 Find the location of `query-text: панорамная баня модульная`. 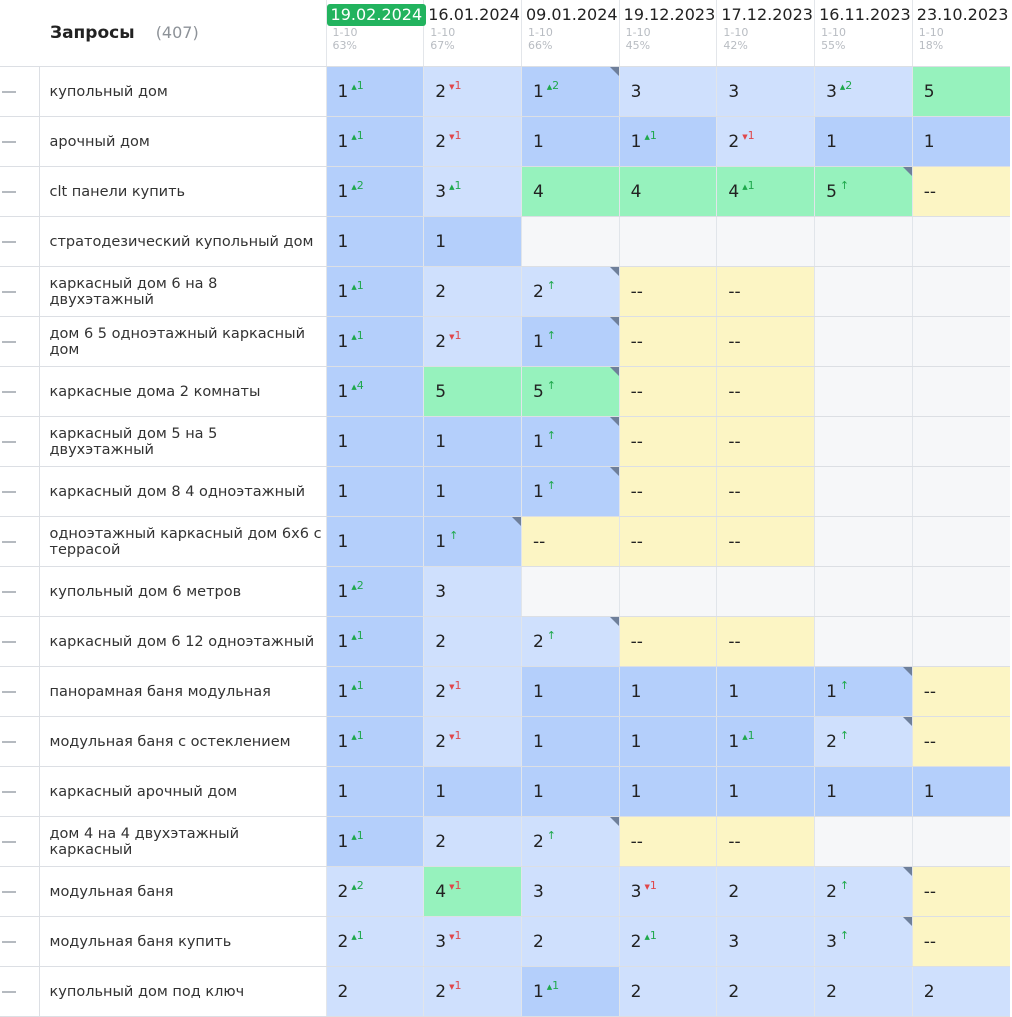

query-text: панорамная баня модульная is located at coordinates (183, 691).